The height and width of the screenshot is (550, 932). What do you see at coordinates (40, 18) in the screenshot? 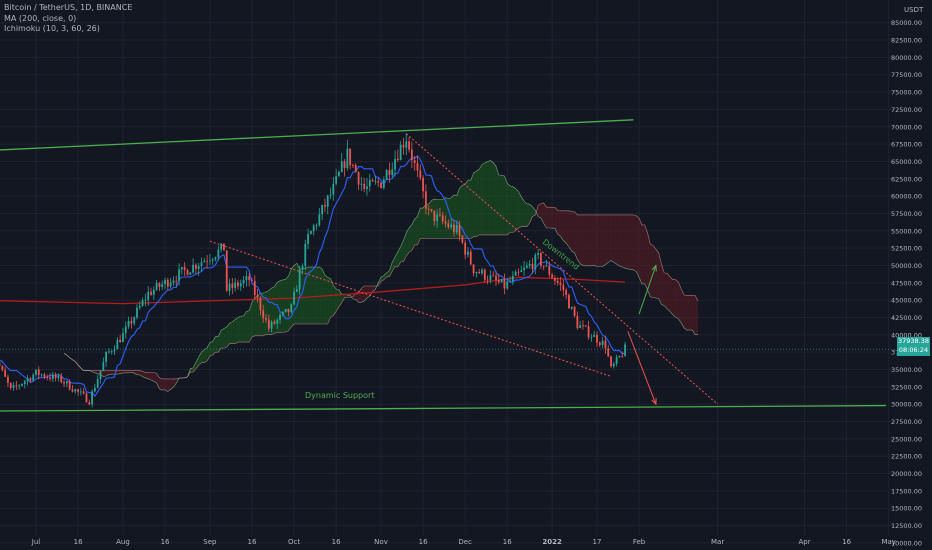
I see `ma-indicator-label: MA (200, close, 0)` at bounding box center [40, 18].